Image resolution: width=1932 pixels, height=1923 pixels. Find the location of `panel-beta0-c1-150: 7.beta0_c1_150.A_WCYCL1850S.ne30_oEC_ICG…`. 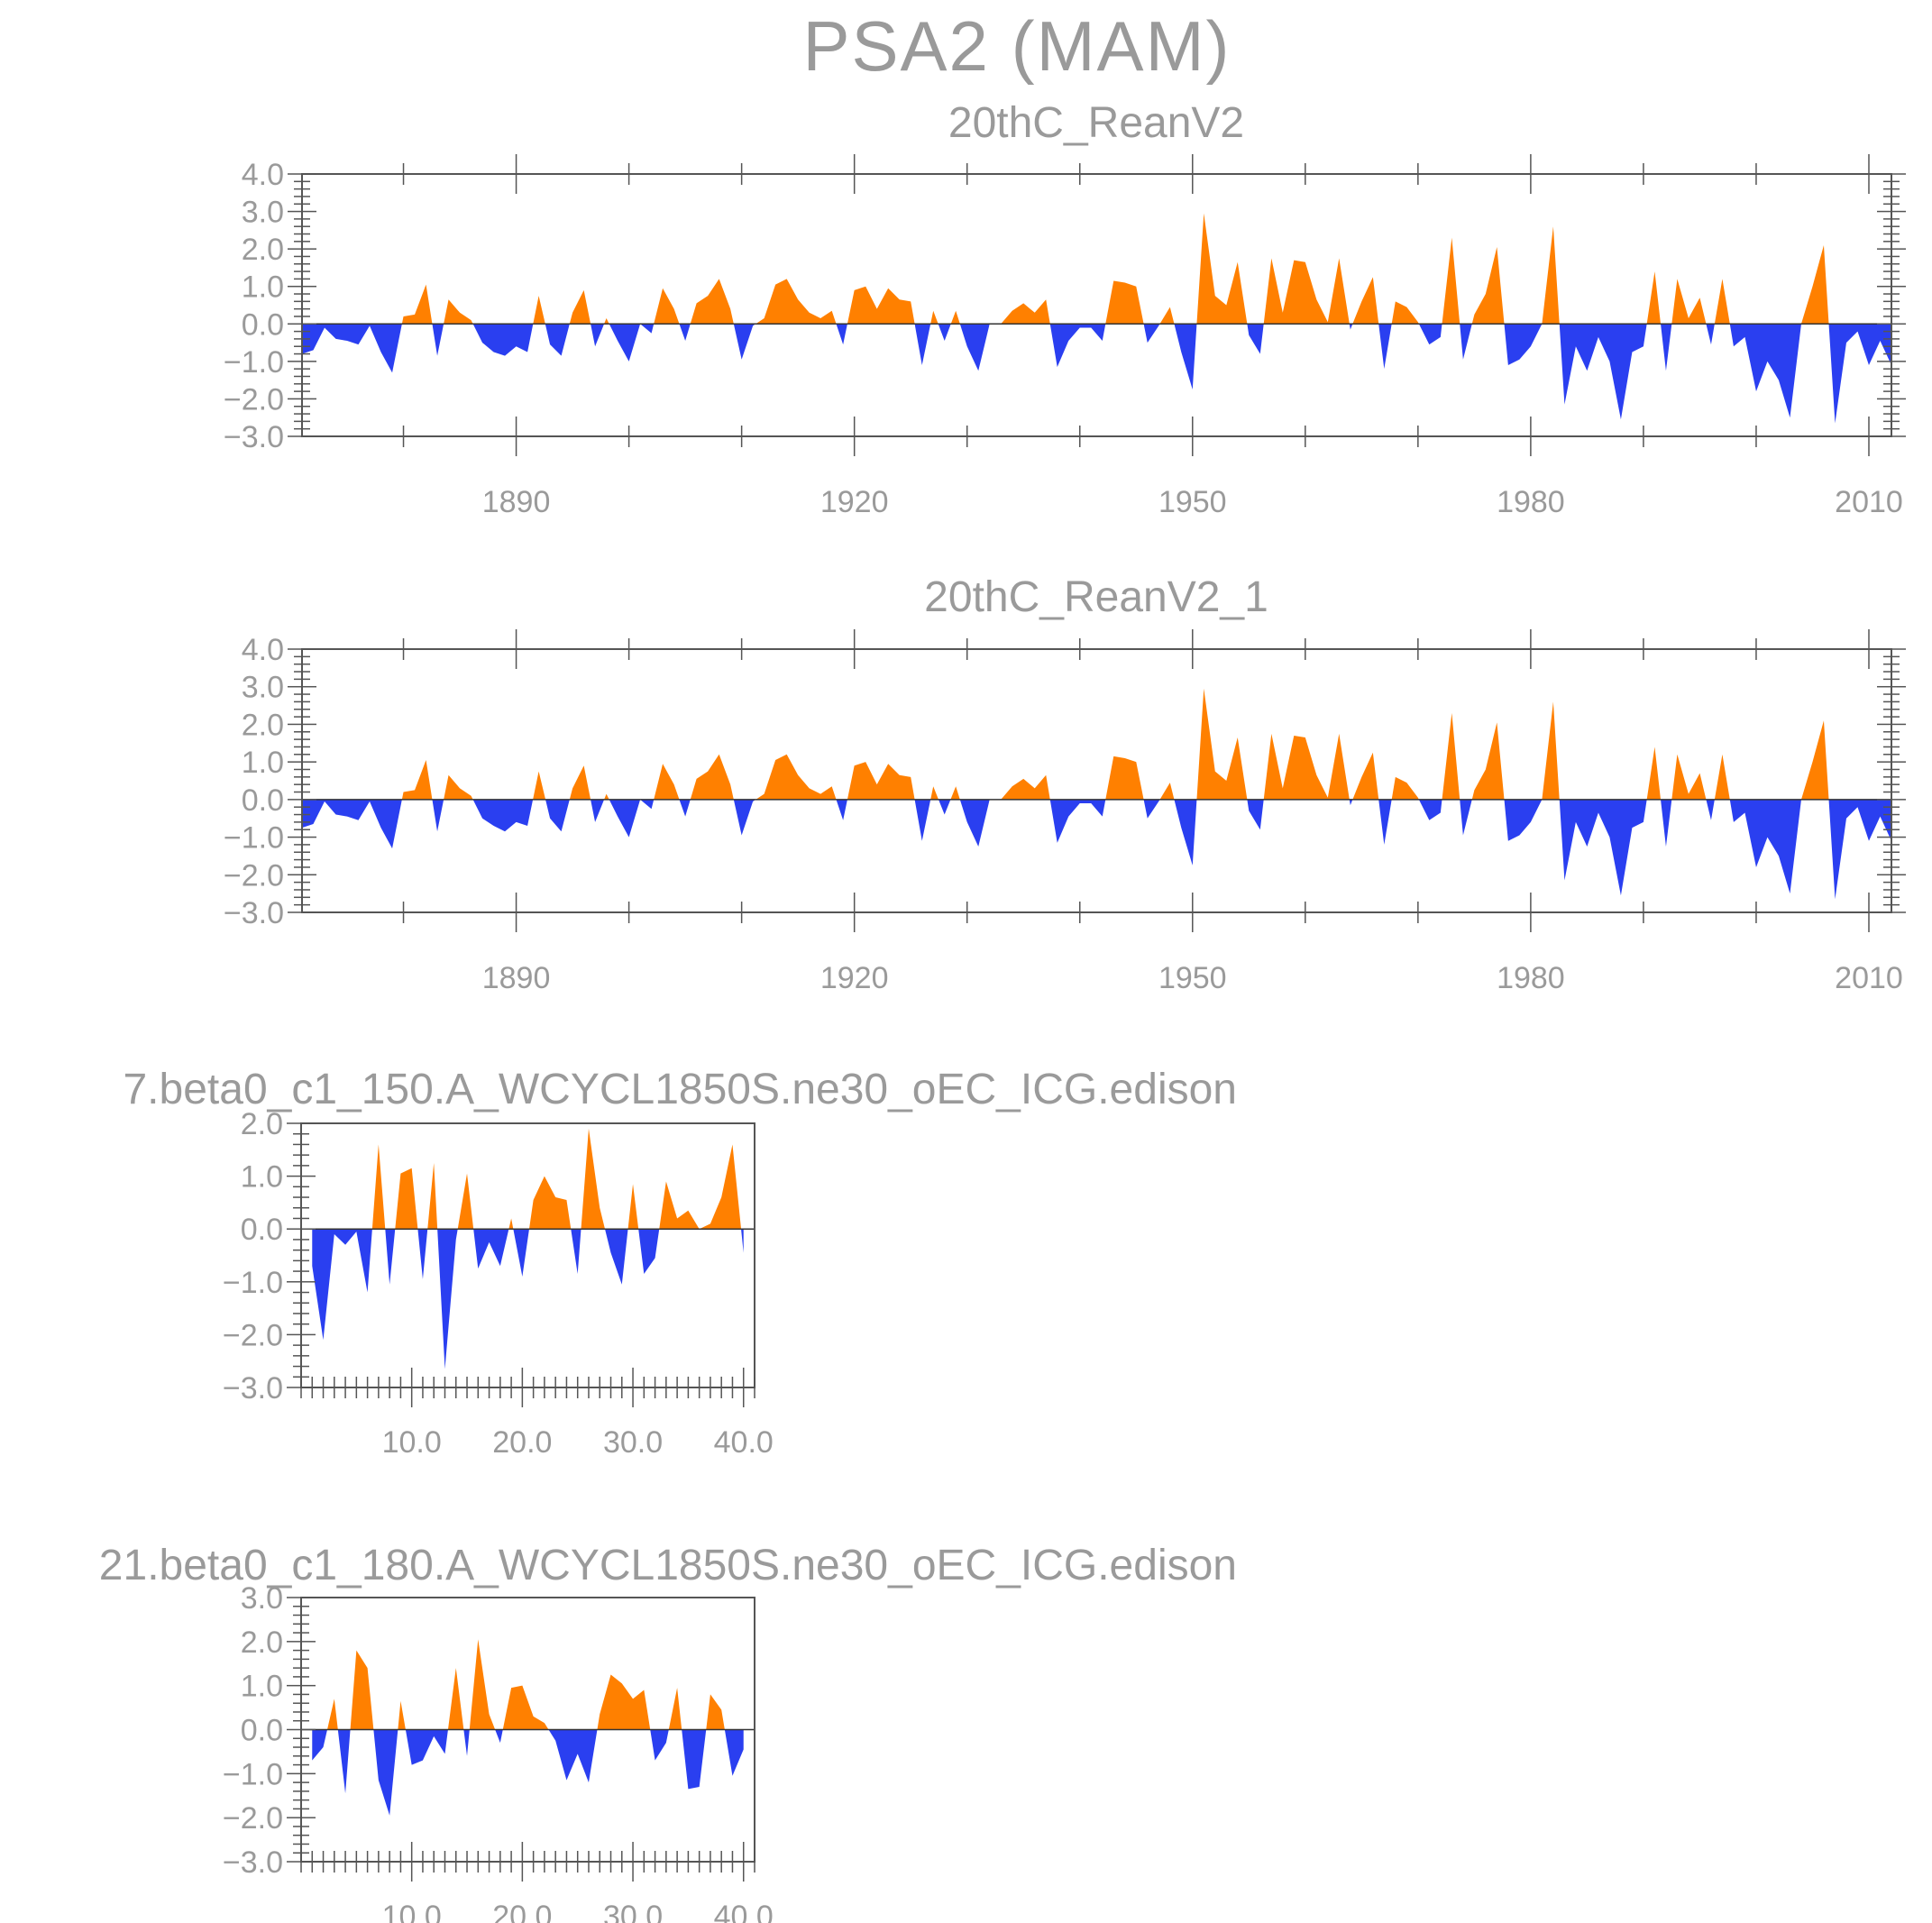

panel-beta0-c1-150: 7.beta0_c1_150.A_WCYCL1850S.ne30_oEC_ICG… is located at coordinates (680, 1263).